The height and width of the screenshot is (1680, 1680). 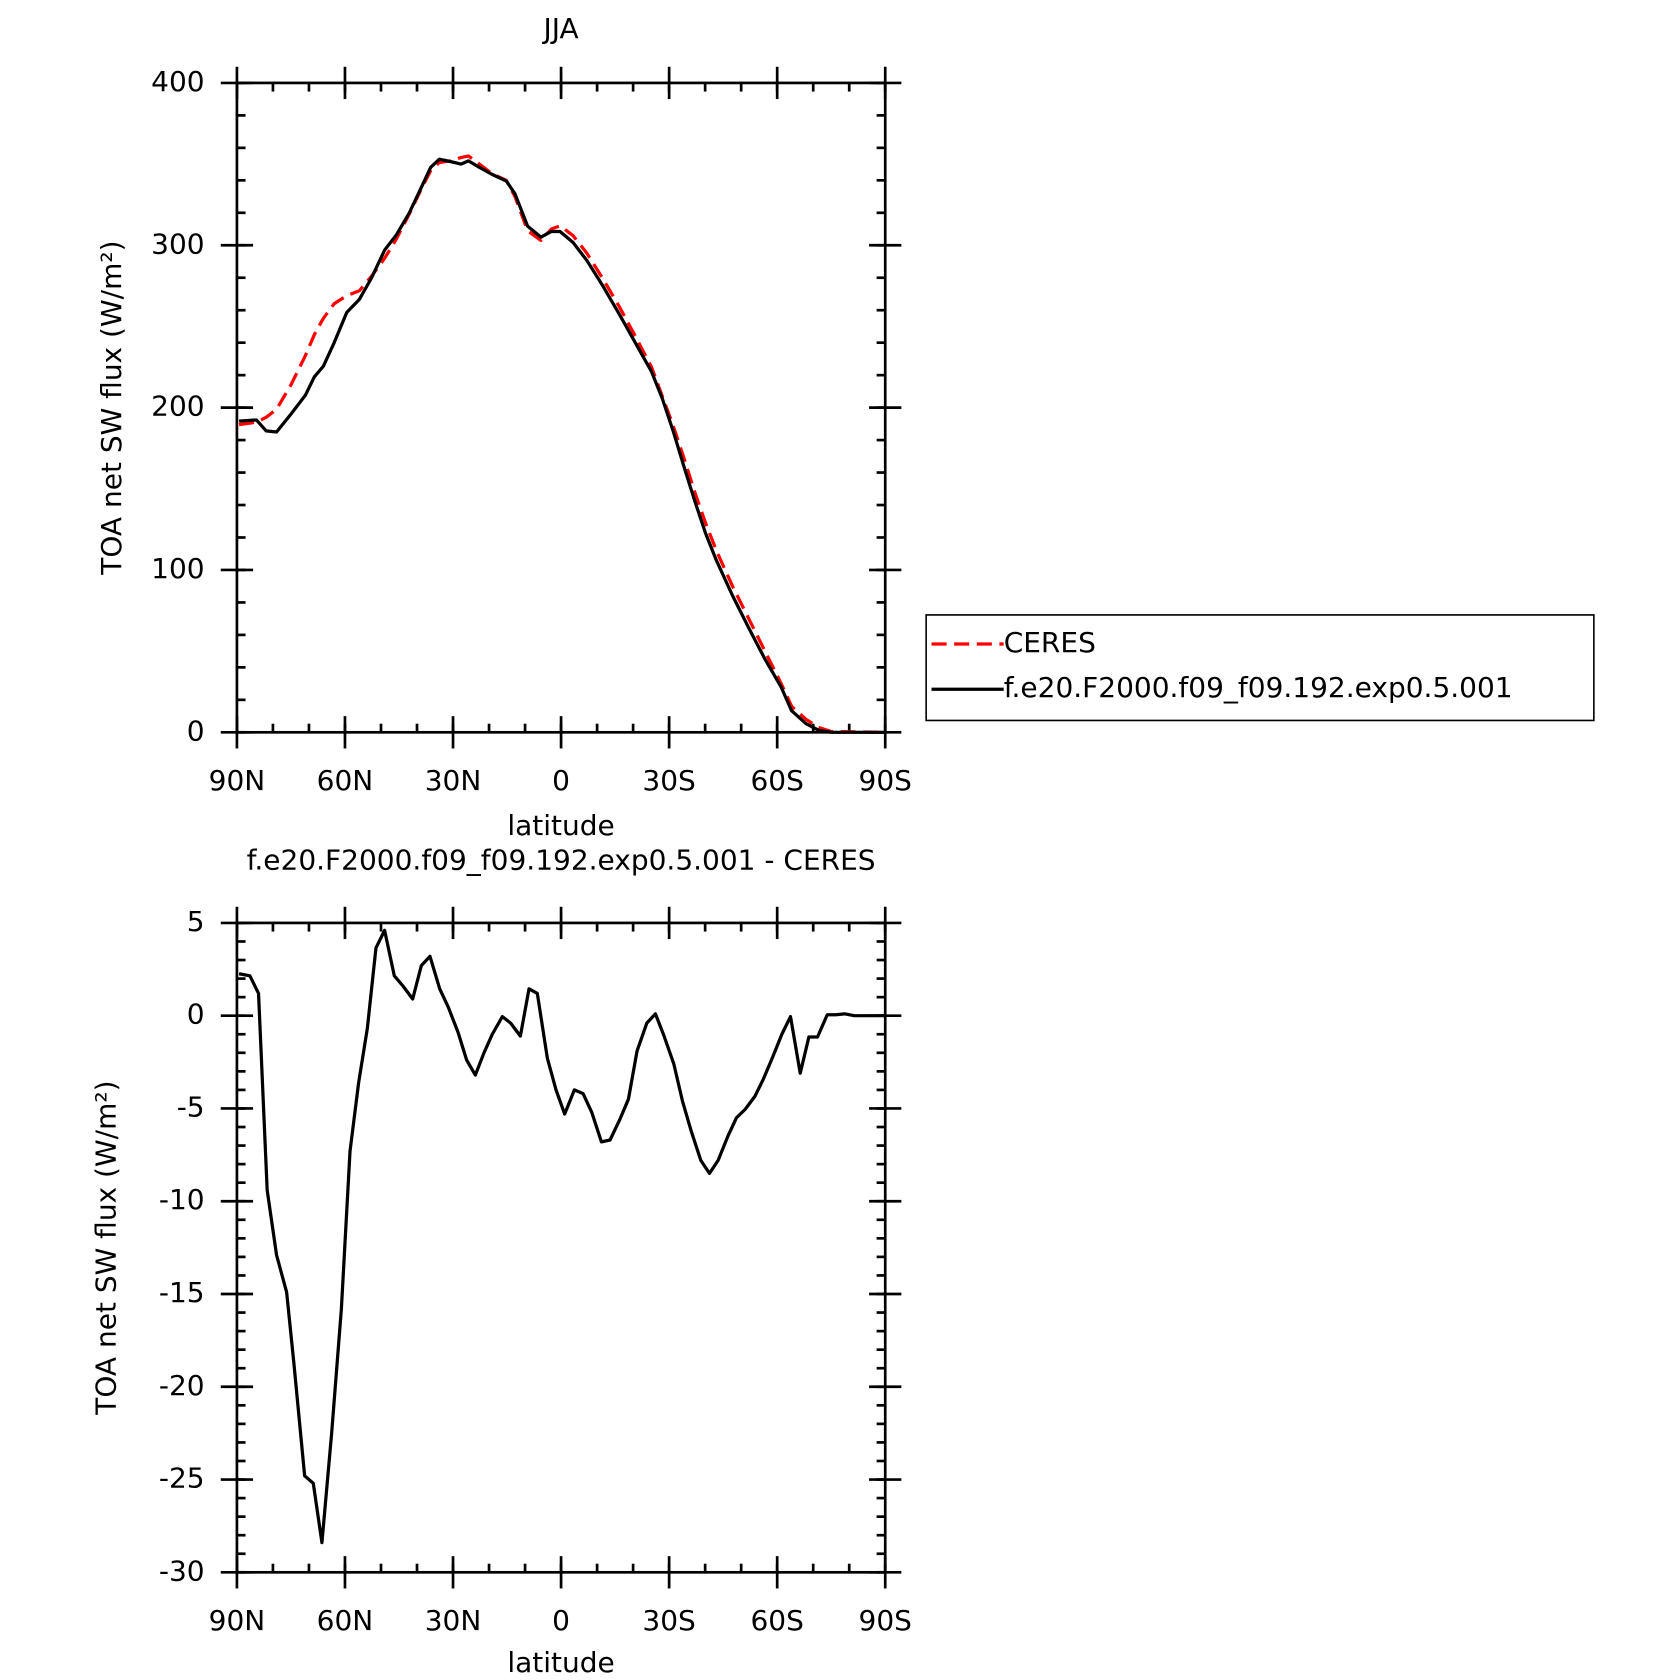 What do you see at coordinates (1260, 668) in the screenshot?
I see `legend-box` at bounding box center [1260, 668].